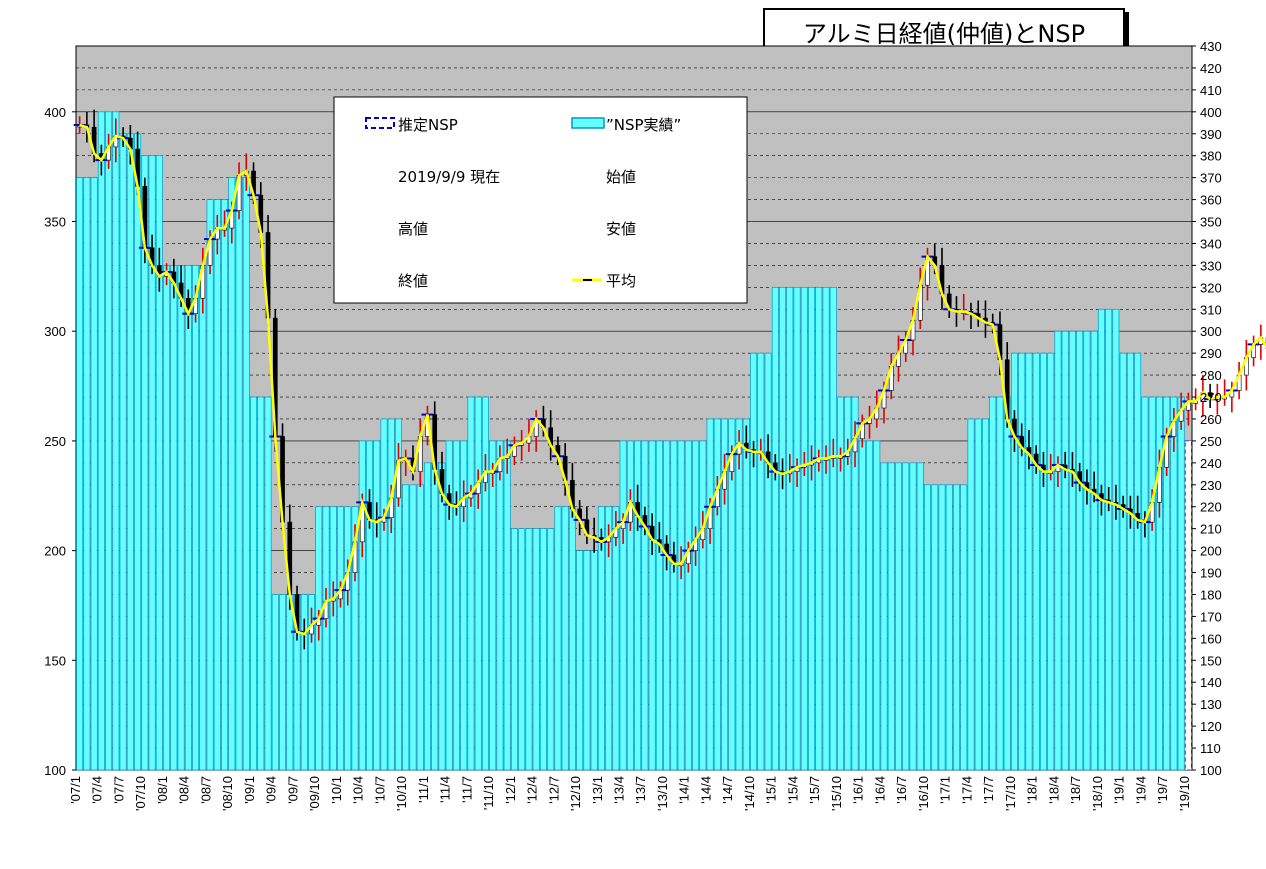 The image size is (1266, 869). I want to click on right-axis-label: 180, so click(1211, 594).